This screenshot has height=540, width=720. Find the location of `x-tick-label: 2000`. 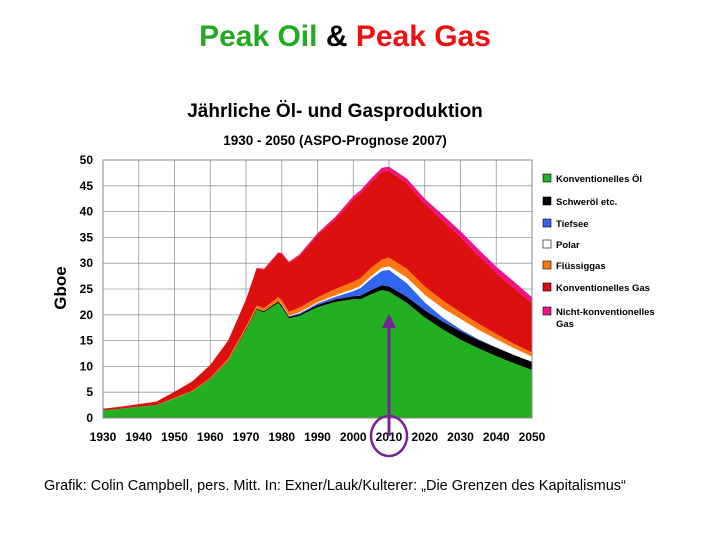

x-tick-label: 2000 is located at coordinates (353, 437).